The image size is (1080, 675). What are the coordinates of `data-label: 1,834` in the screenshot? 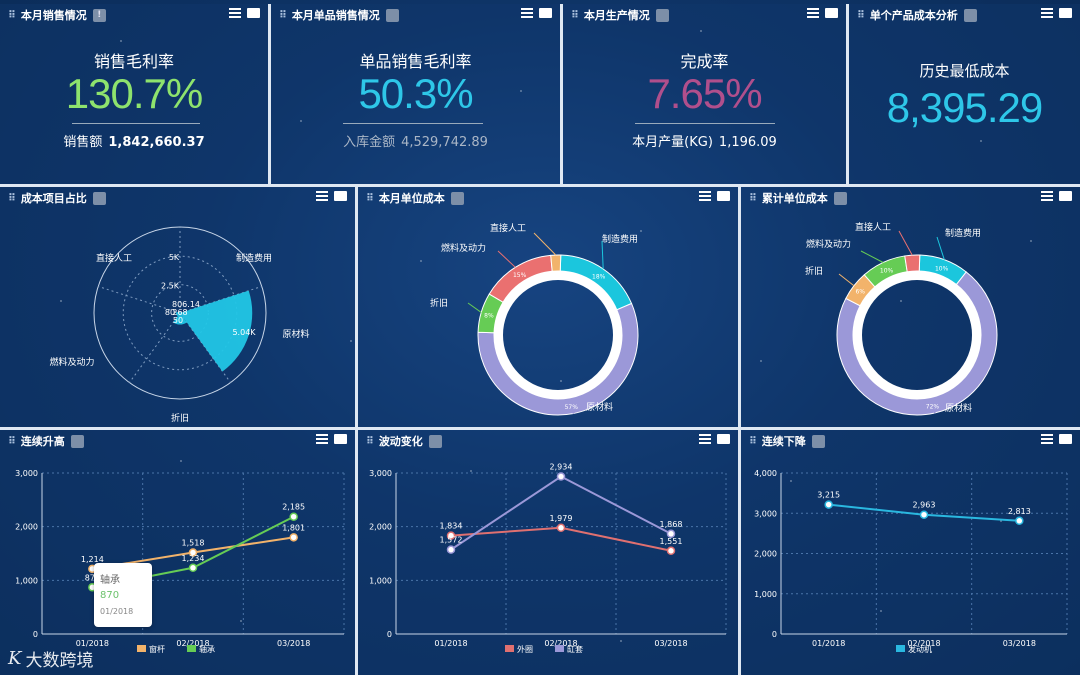 It's located at (451, 526).